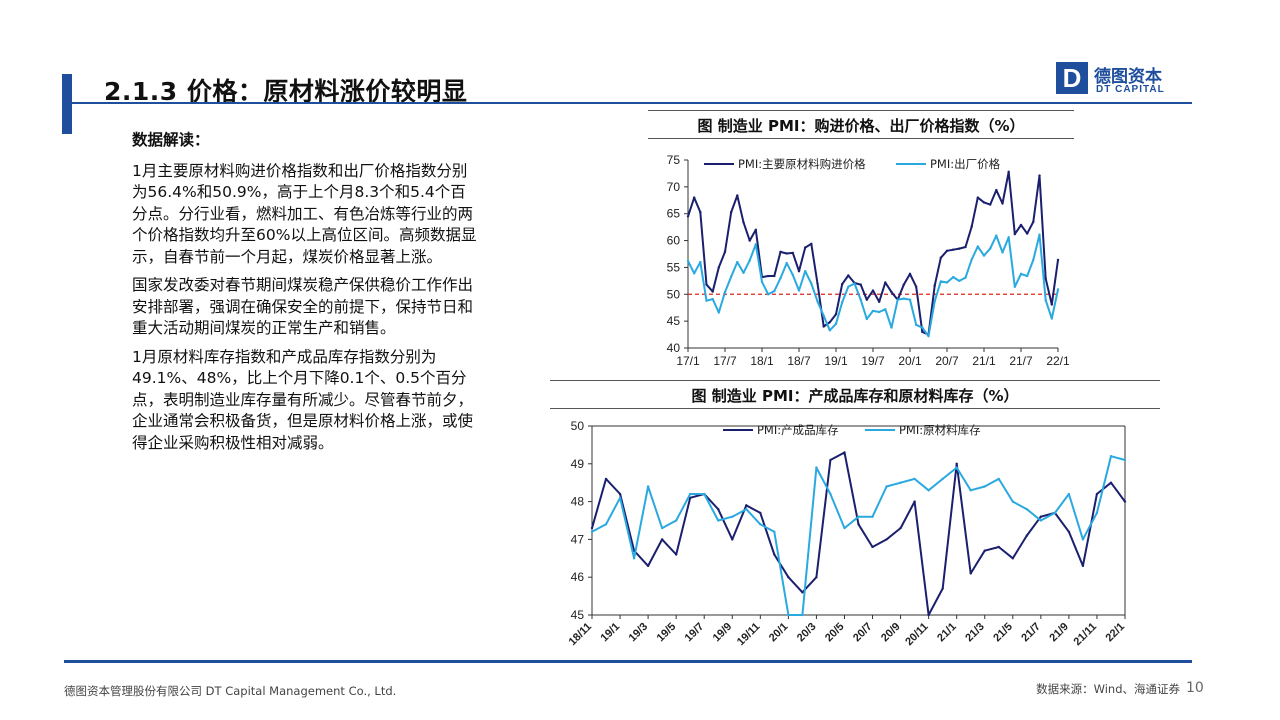 Image resolution: width=1280 pixels, height=720 pixels. Describe the element at coordinates (799, 361) in the screenshot. I see `x-tick-label: 18/7` at that location.